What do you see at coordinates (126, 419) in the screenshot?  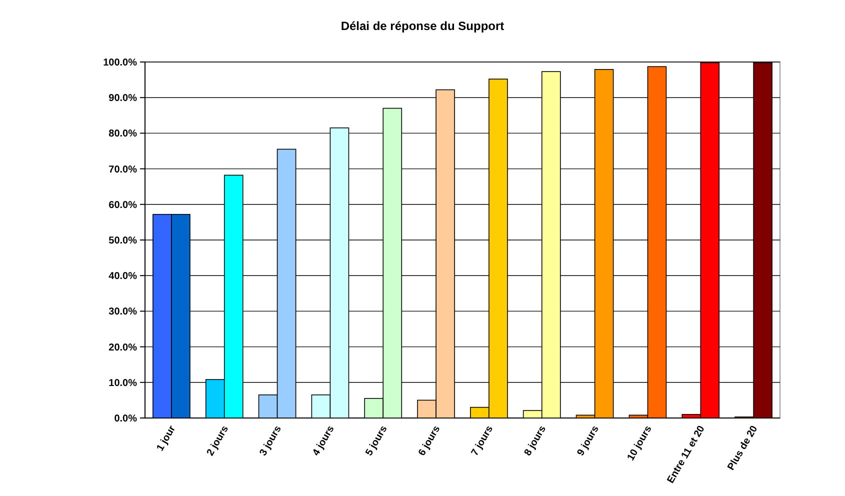 I see `y-tick-label: 0.0%` at bounding box center [126, 419].